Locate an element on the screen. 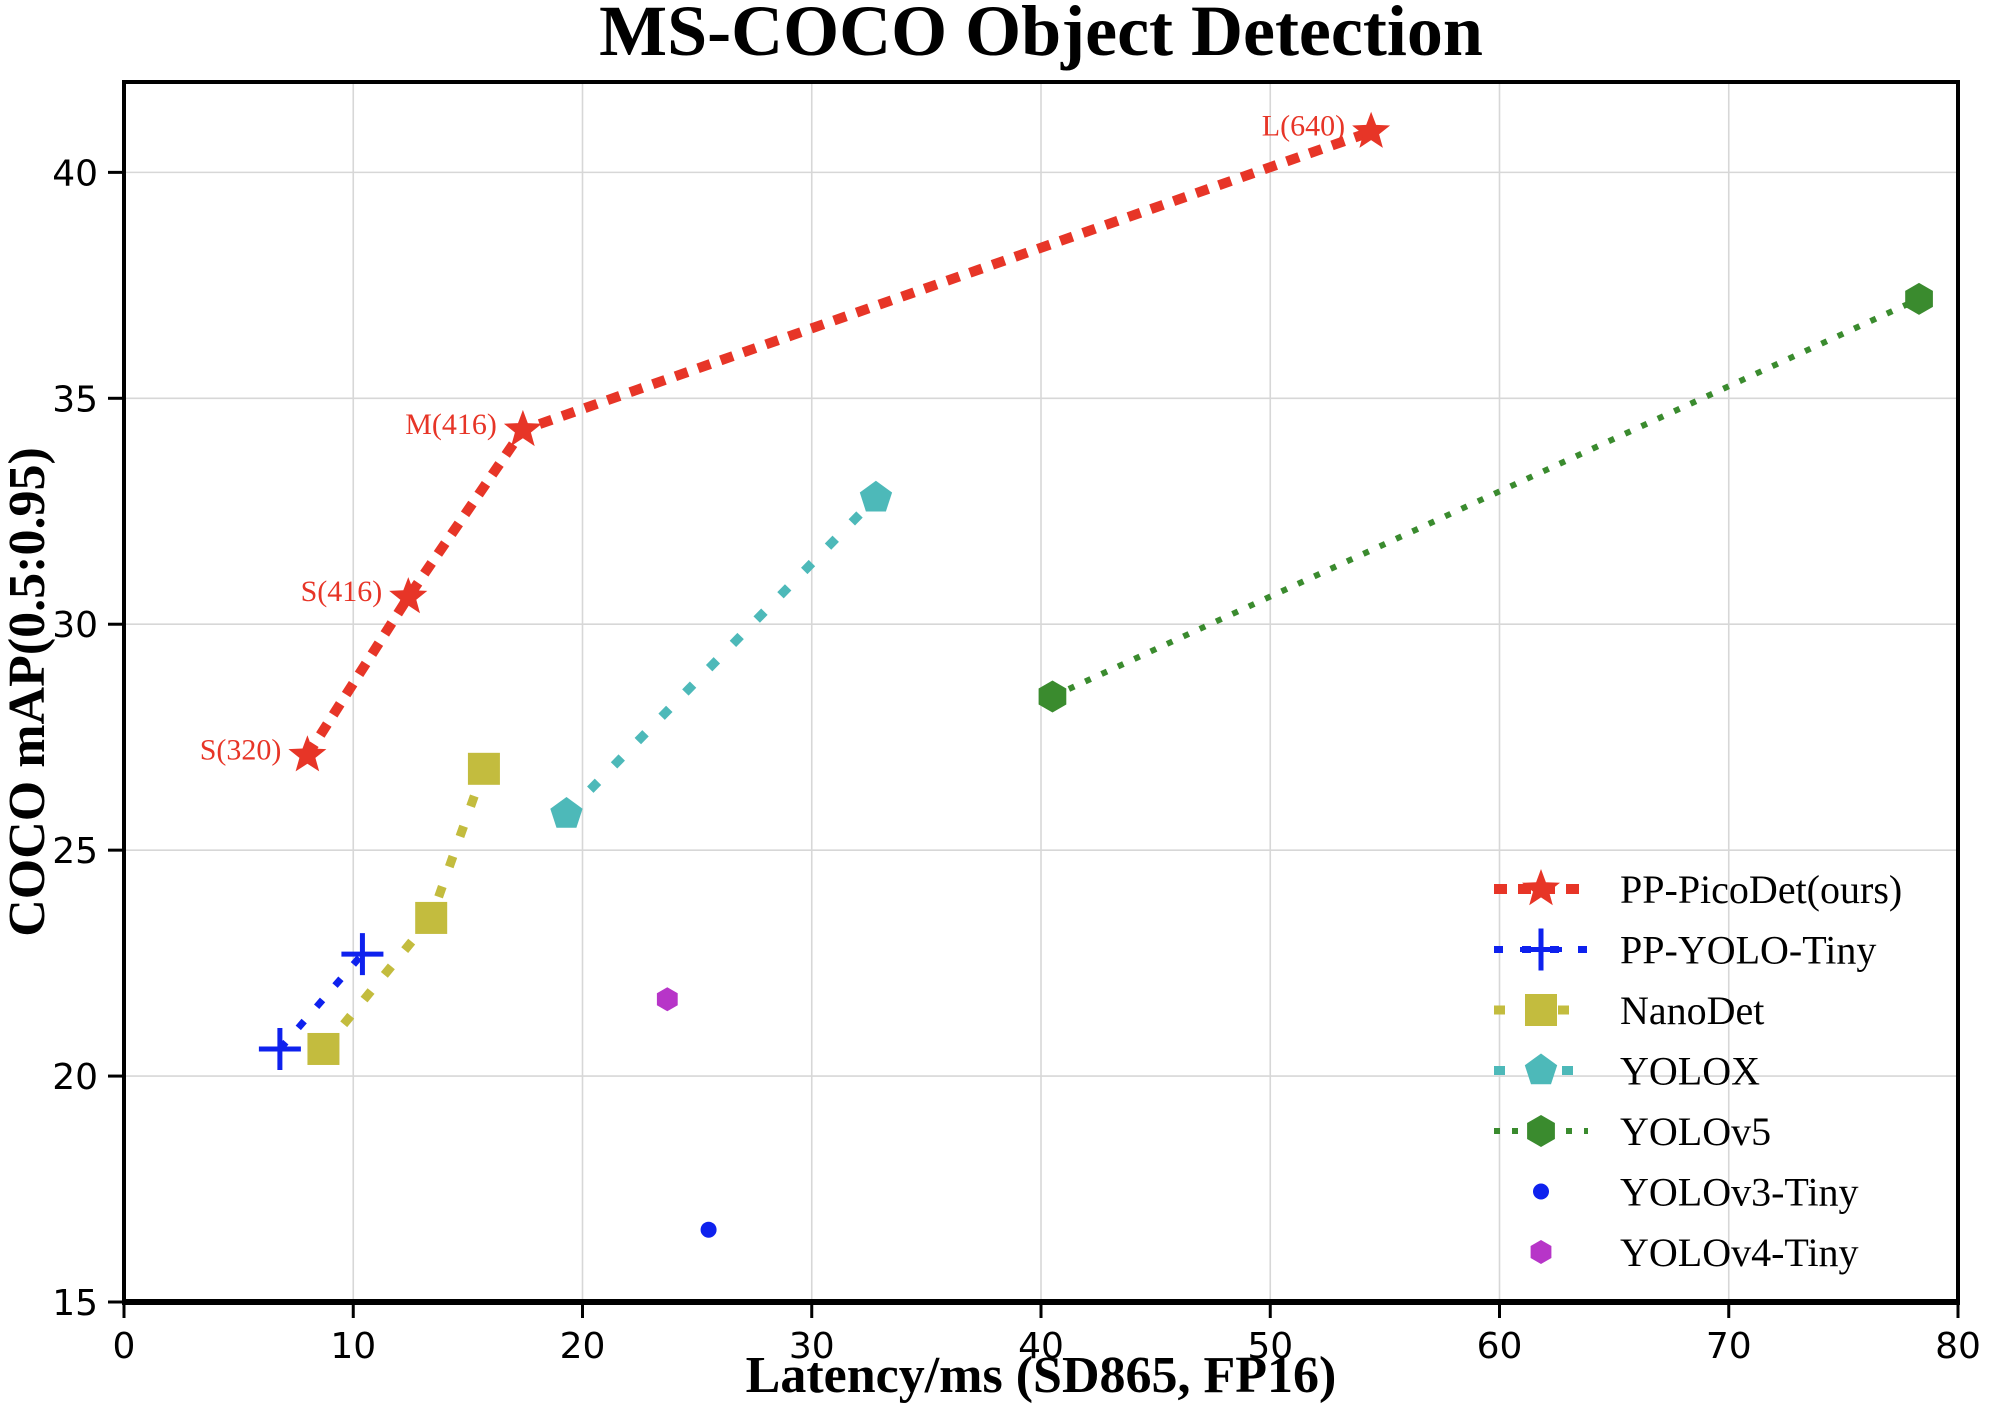  series-yolov4-tiny is located at coordinates (667, 999).